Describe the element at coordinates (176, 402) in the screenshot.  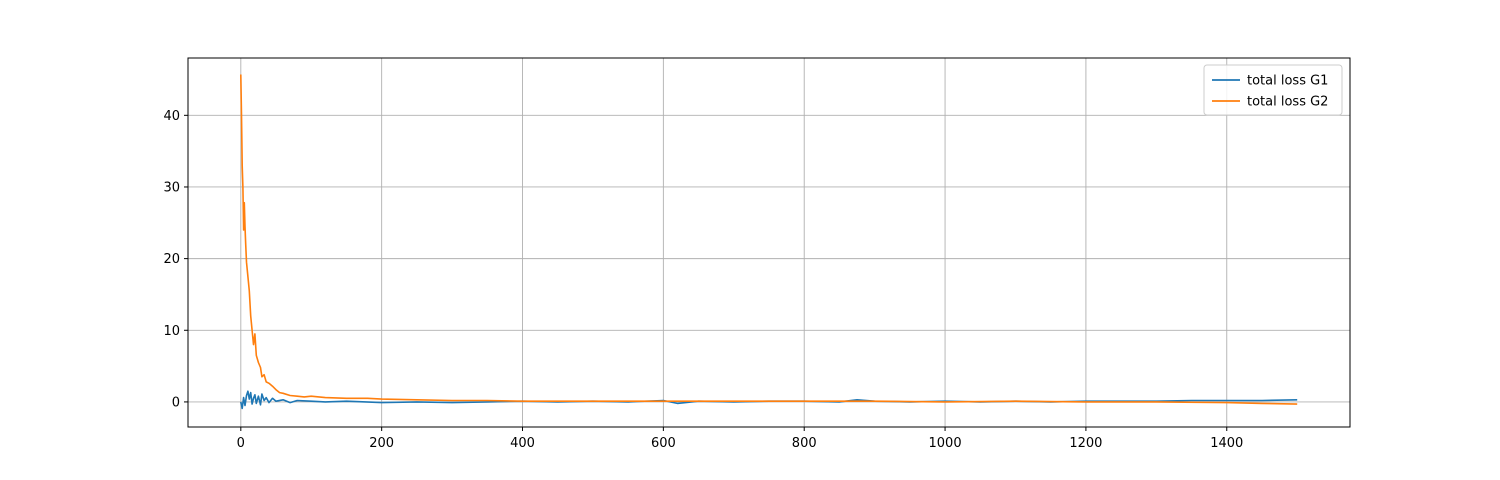
I see `y-tick-label: 0` at that location.